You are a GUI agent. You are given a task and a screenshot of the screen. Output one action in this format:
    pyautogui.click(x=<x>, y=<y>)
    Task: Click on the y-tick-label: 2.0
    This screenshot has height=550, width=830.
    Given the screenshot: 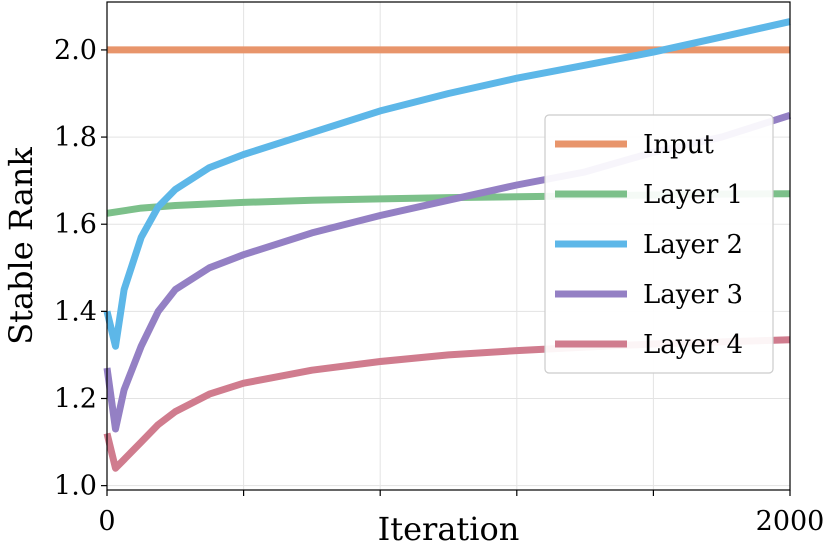 What is the action you would take?
    pyautogui.click(x=75, y=50)
    